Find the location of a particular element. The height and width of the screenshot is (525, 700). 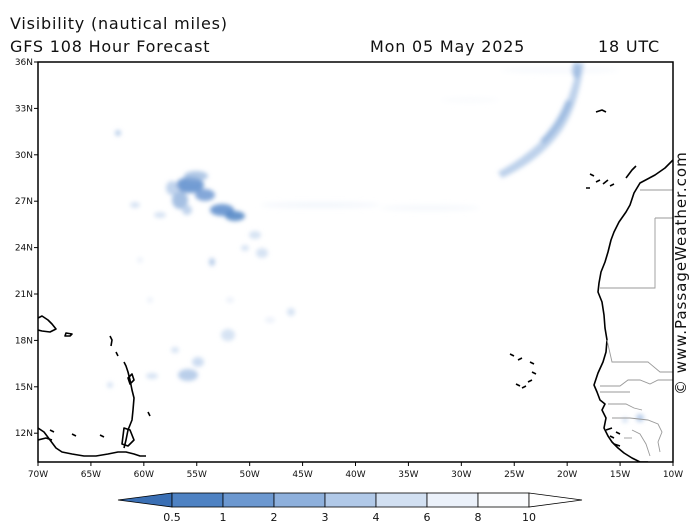

lon-label: 45W is located at coordinates (302, 475).